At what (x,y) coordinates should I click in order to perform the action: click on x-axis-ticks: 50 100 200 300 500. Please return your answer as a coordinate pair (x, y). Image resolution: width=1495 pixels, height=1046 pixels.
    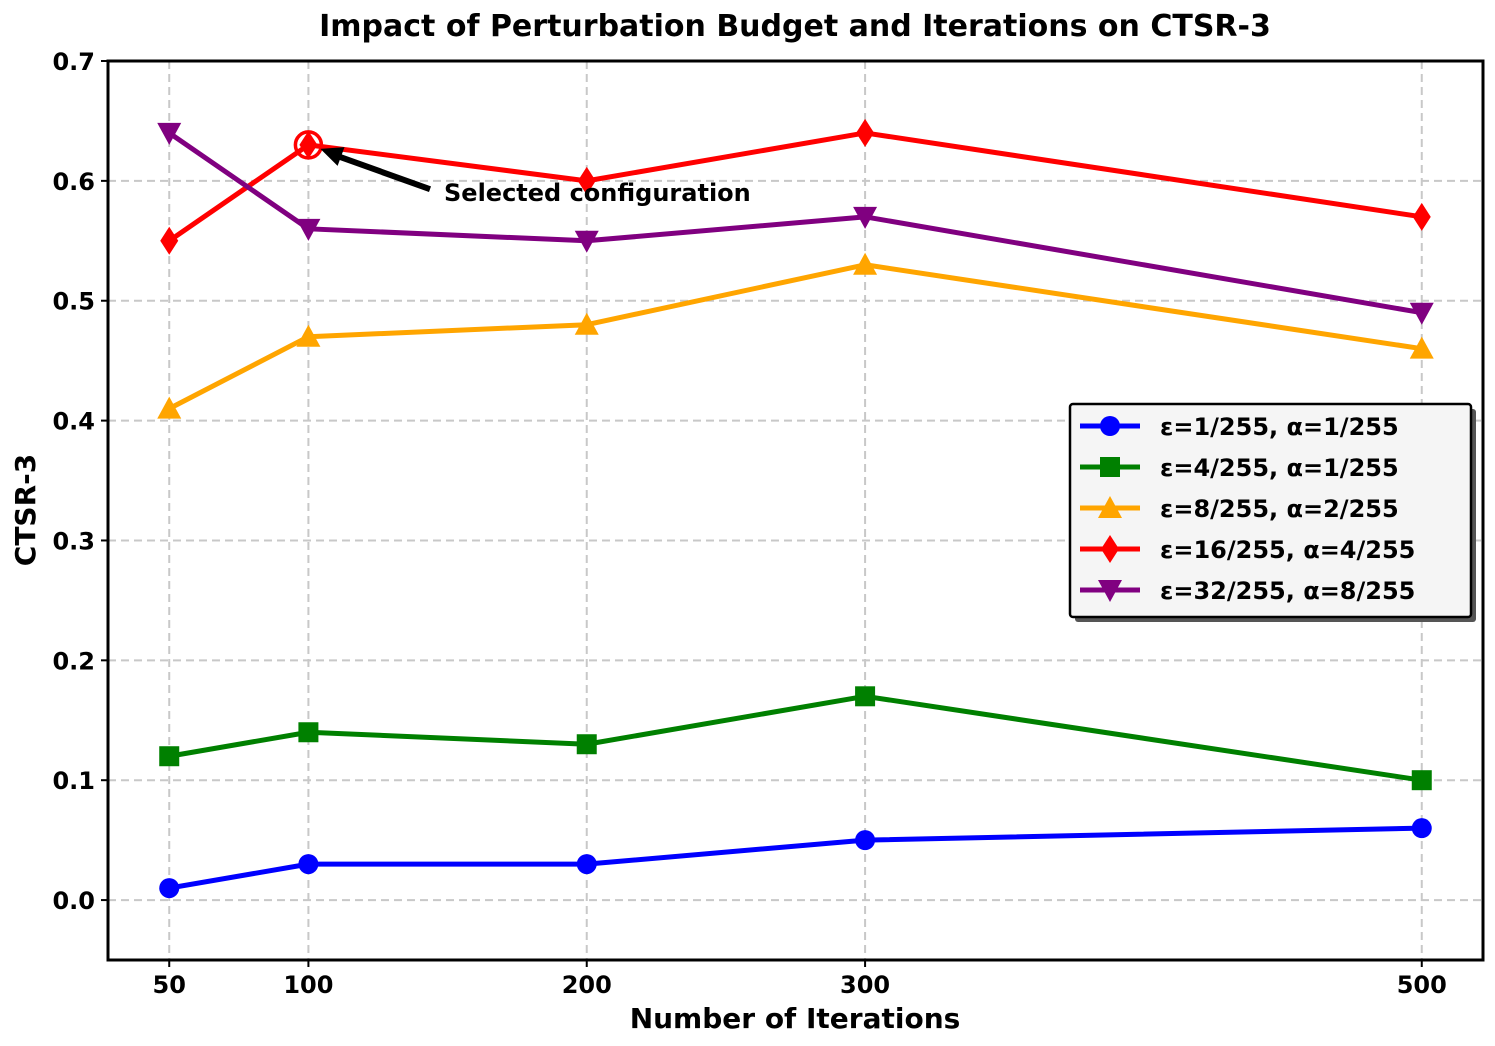
    Looking at the image, I should click on (800, 979).